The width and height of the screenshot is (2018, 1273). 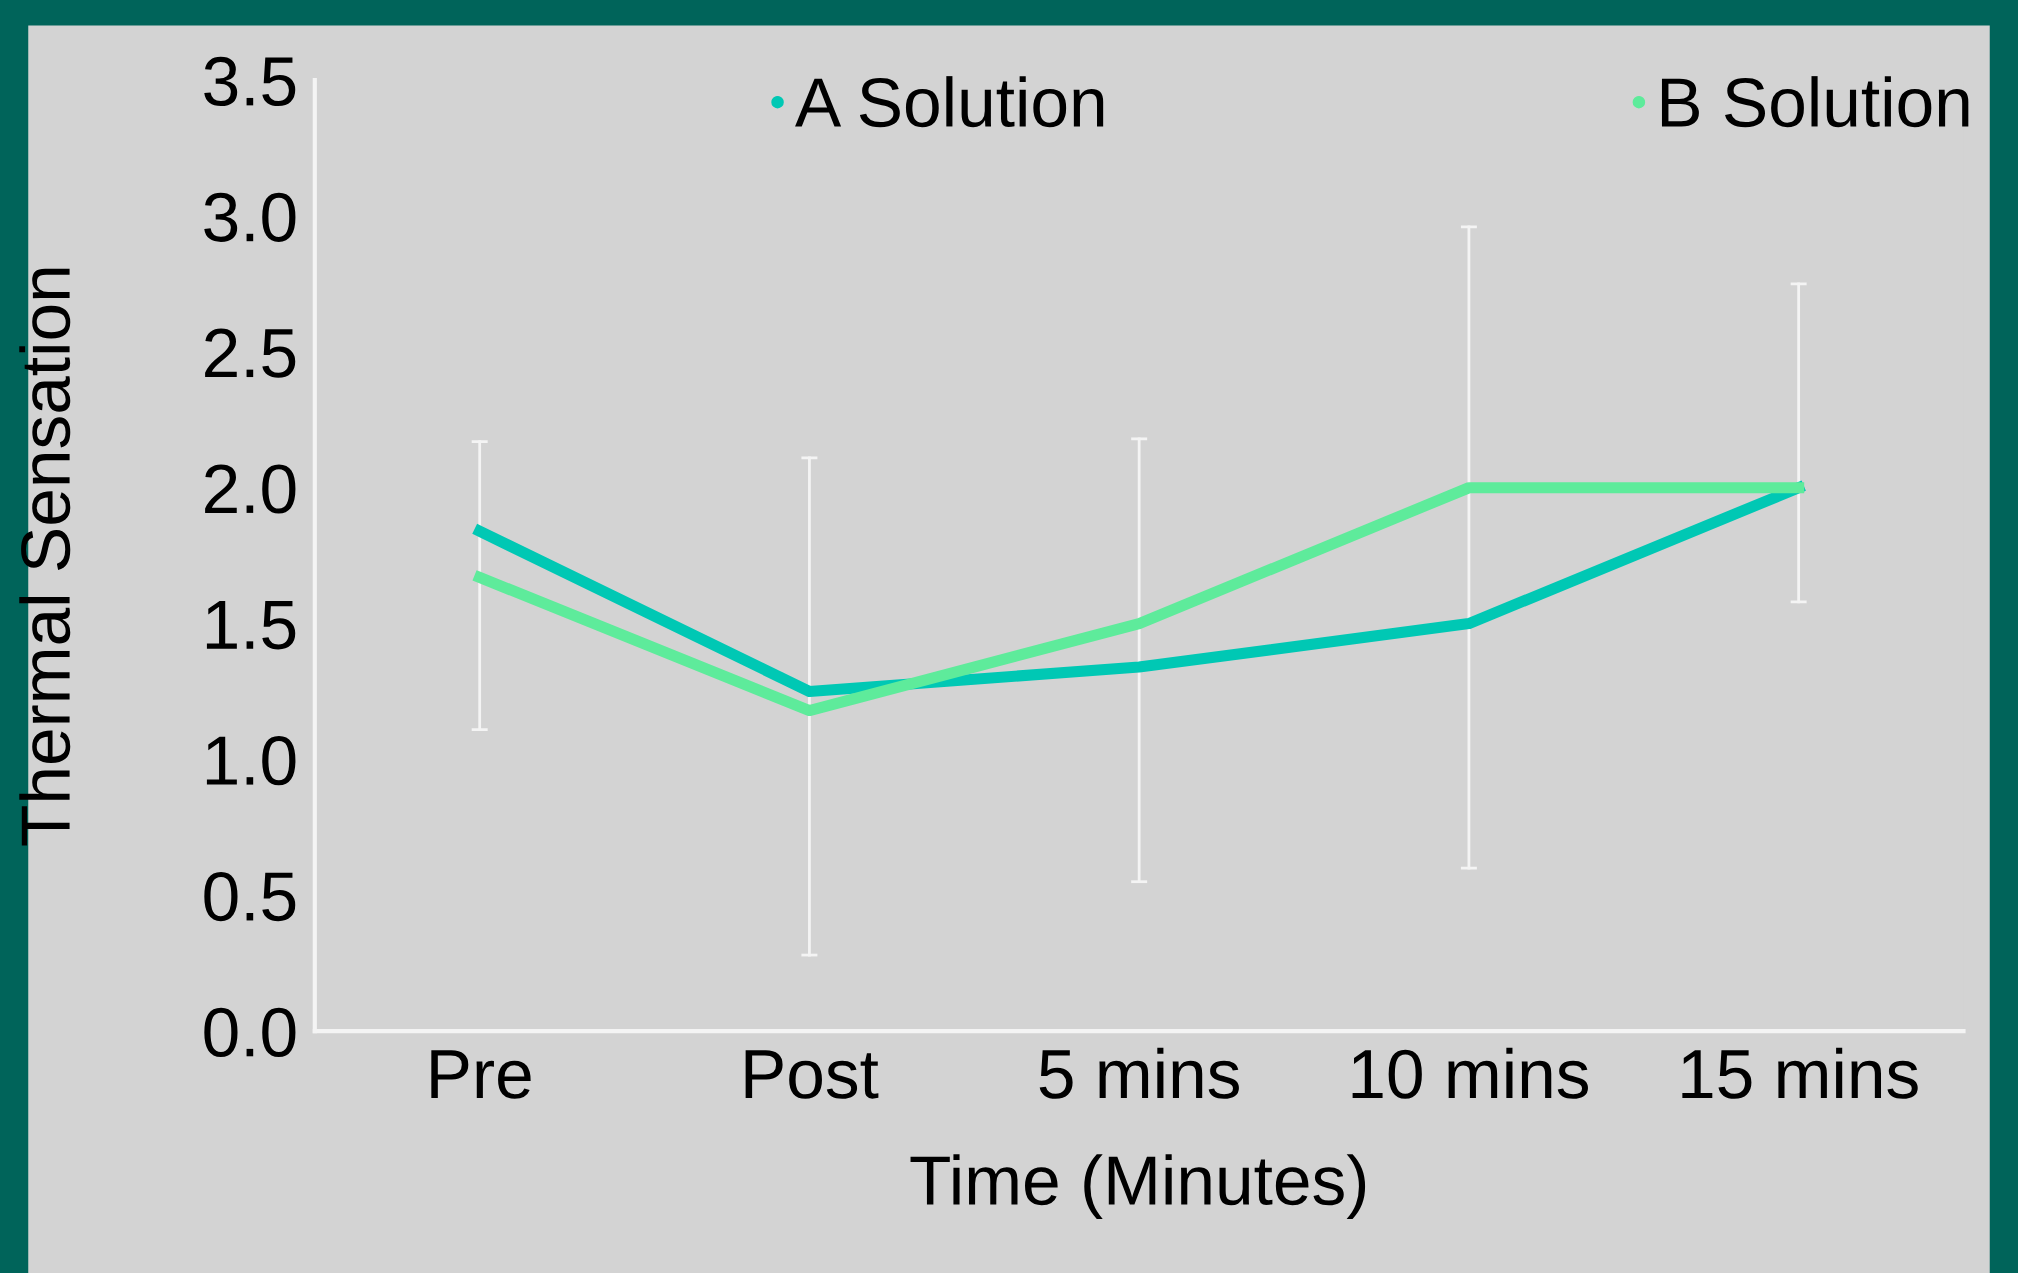 What do you see at coordinates (812, 1074) in the screenshot?
I see `x-tick-label: Post` at bounding box center [812, 1074].